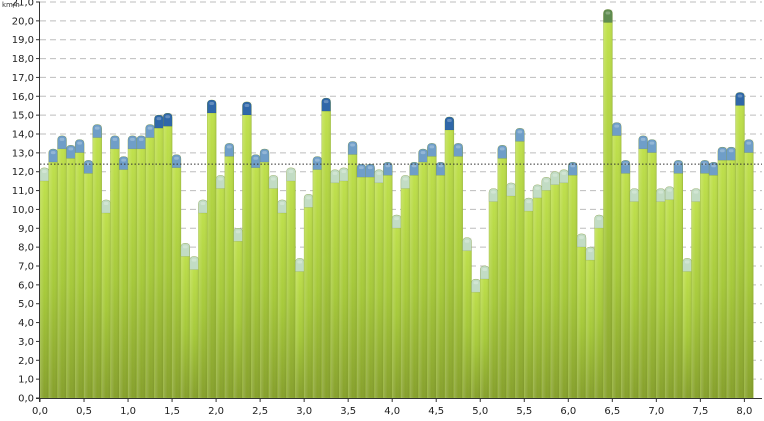  Describe the element at coordinates (23, 21) in the screenshot. I see `y-tick-label: 20,0` at that location.